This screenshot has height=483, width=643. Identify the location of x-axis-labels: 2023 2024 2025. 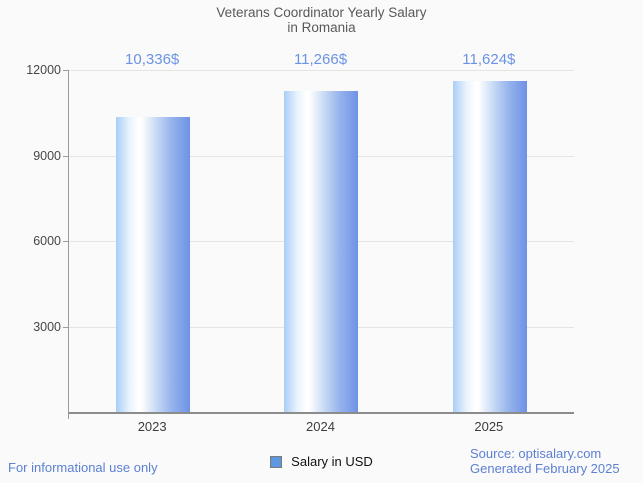
(320, 426).